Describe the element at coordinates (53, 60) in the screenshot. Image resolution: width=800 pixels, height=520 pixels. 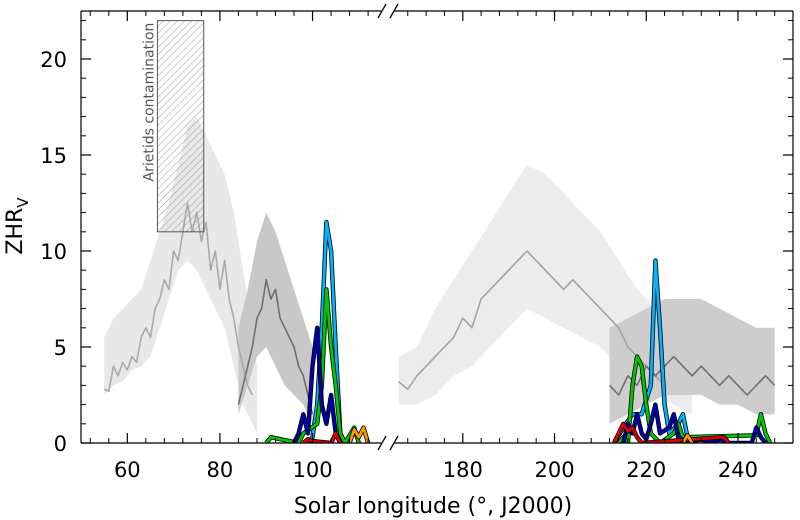
I see `y-tick-label: 20` at that location.